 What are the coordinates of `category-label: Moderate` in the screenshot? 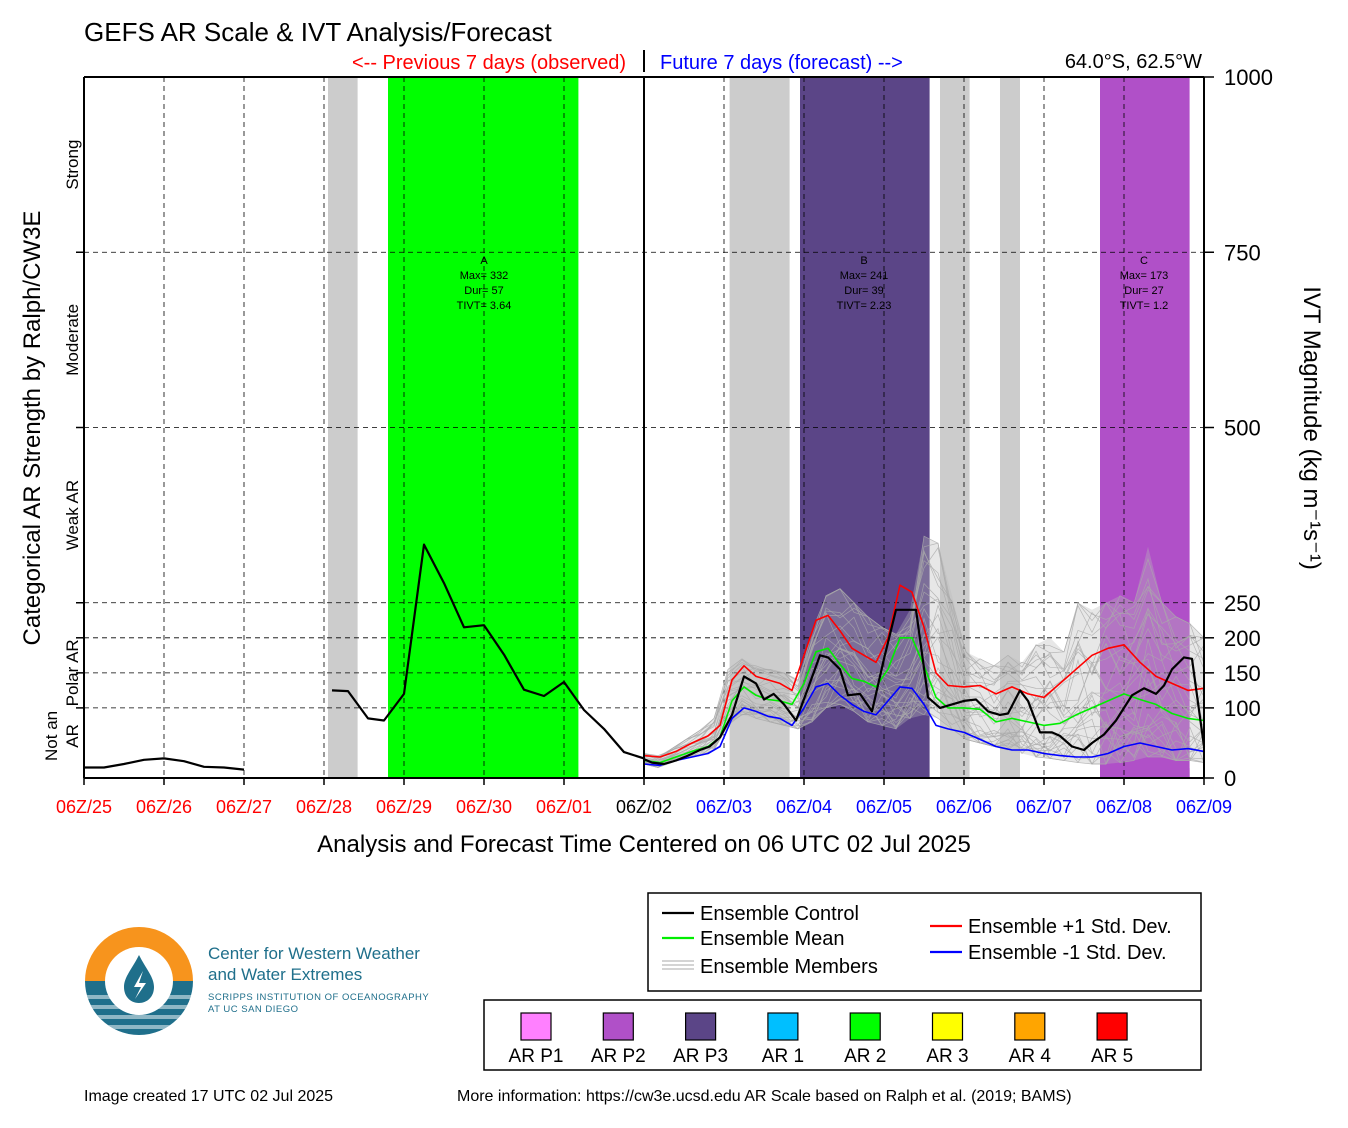 It's located at (72, 340).